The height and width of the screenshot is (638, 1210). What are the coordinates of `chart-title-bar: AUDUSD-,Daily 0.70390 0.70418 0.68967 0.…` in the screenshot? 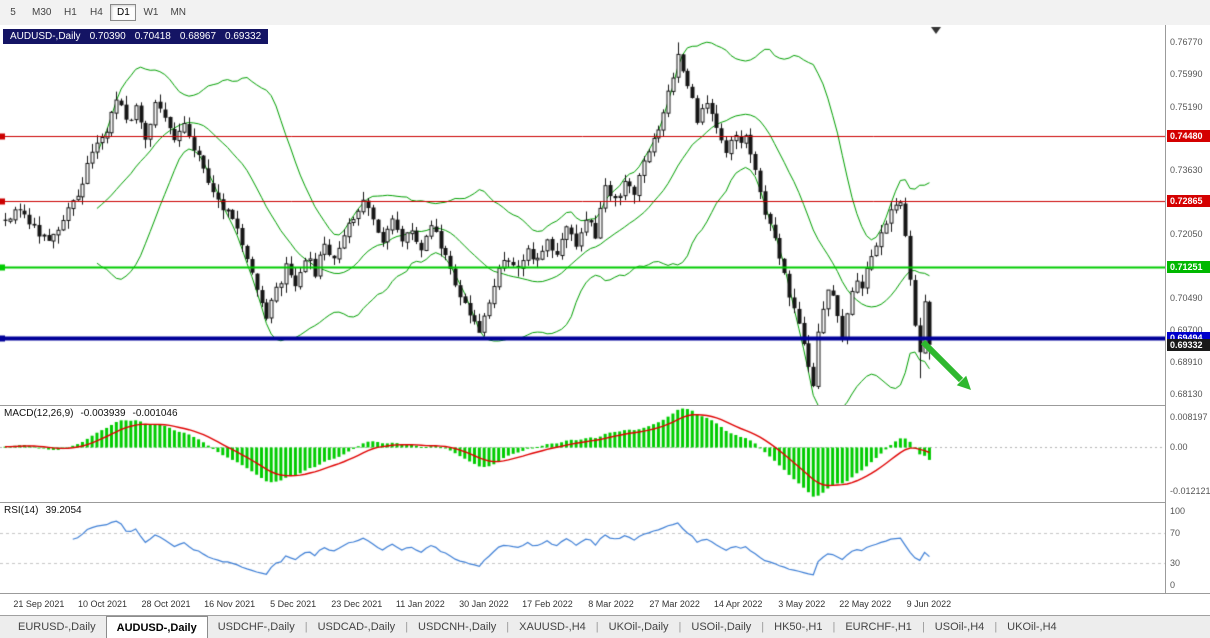 It's located at (136, 36).